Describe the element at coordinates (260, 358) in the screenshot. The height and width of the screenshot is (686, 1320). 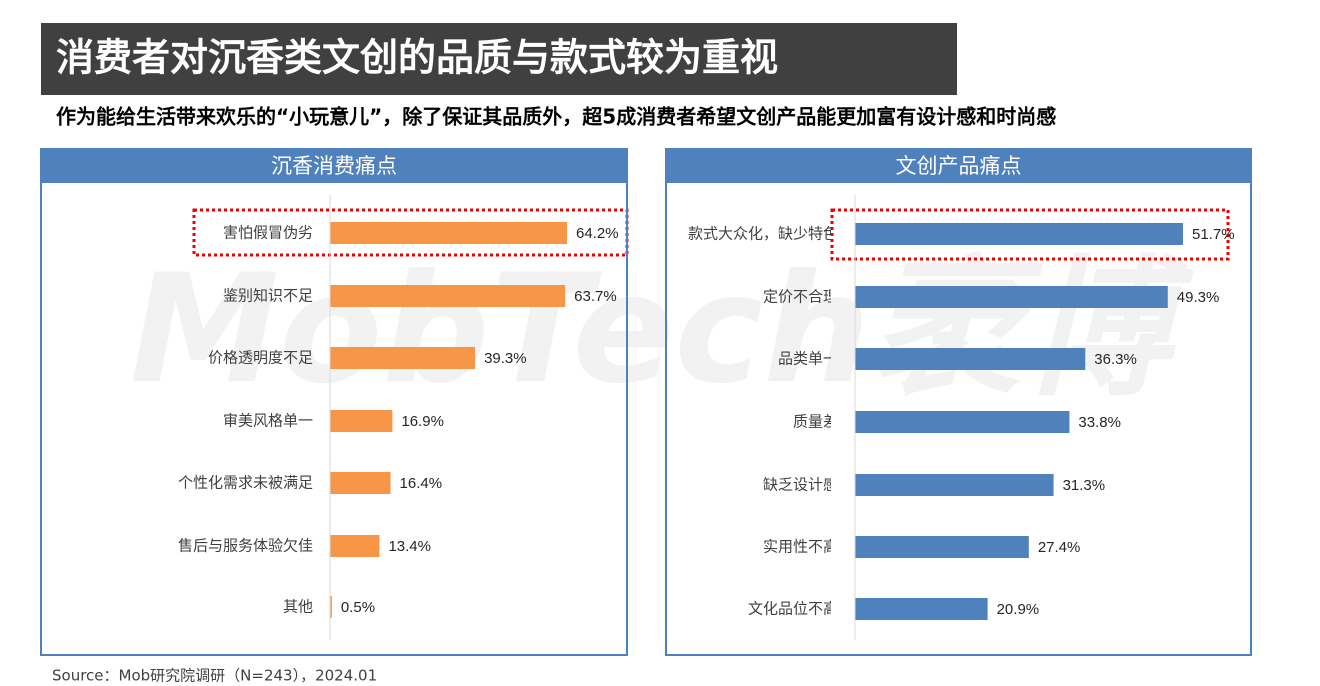
I see `category-label: 价格透明度不足` at that location.